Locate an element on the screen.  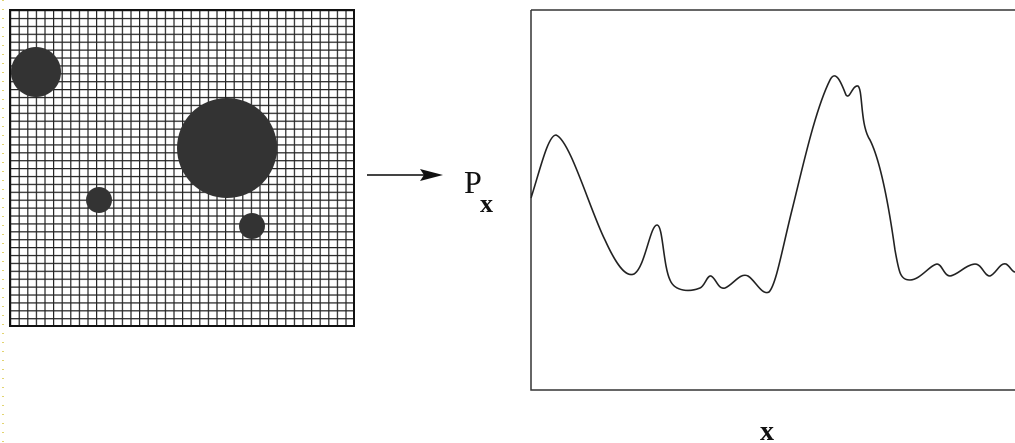
arrow is located at coordinates (405, 175).